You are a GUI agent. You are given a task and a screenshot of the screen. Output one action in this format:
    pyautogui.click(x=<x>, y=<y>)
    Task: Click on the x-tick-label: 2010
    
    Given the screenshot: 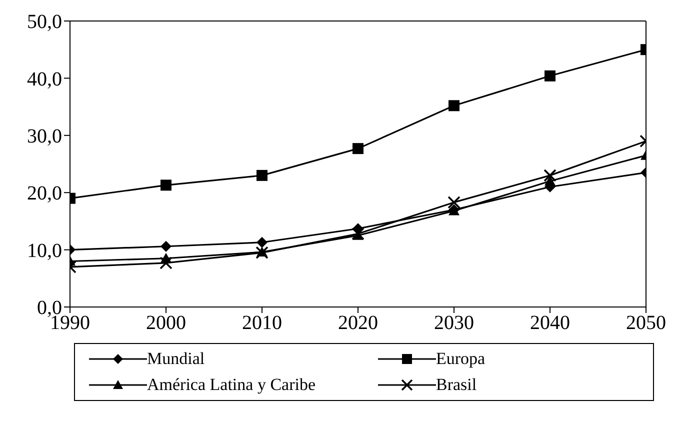 What is the action you would take?
    pyautogui.click(x=262, y=323)
    